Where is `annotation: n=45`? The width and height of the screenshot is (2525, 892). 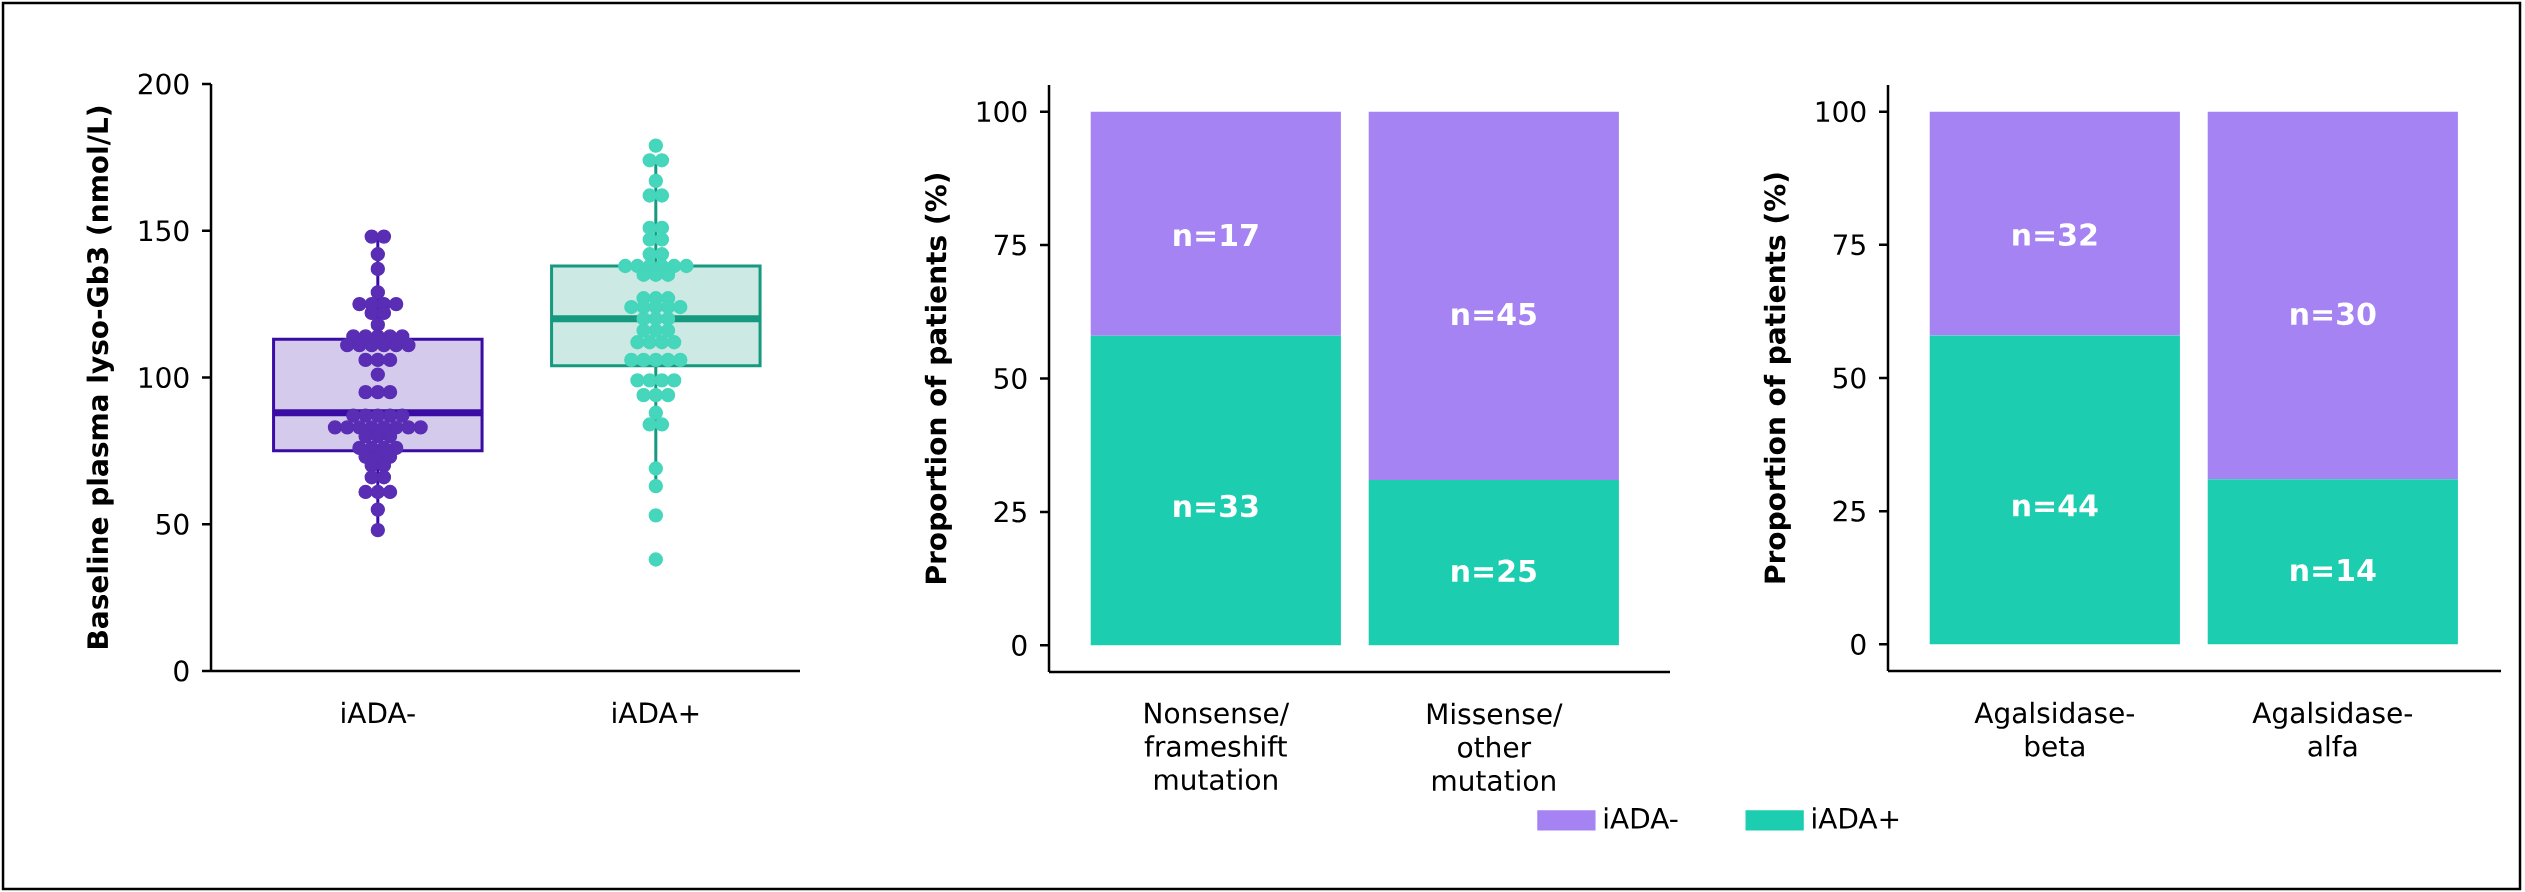 annotation: n=45 is located at coordinates (1494, 314).